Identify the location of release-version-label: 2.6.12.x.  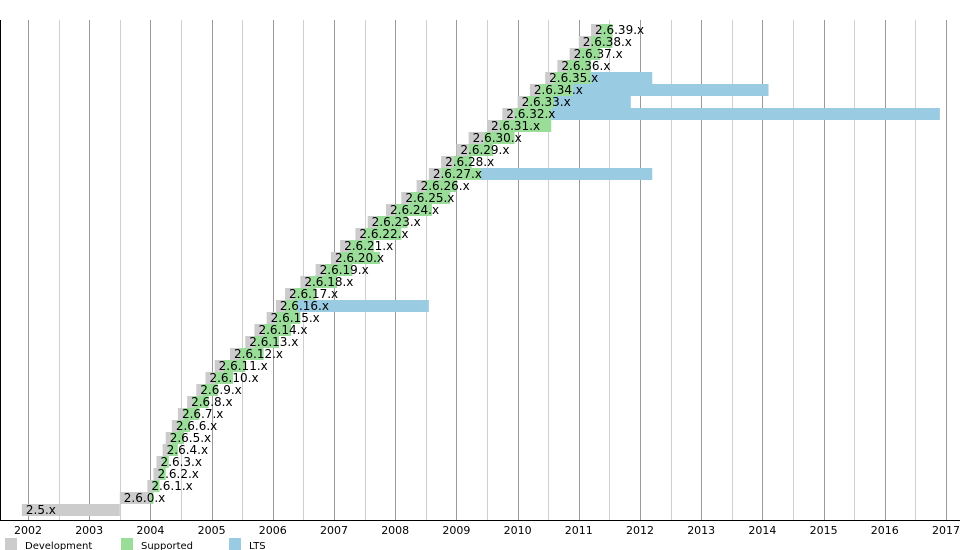
(258, 354).